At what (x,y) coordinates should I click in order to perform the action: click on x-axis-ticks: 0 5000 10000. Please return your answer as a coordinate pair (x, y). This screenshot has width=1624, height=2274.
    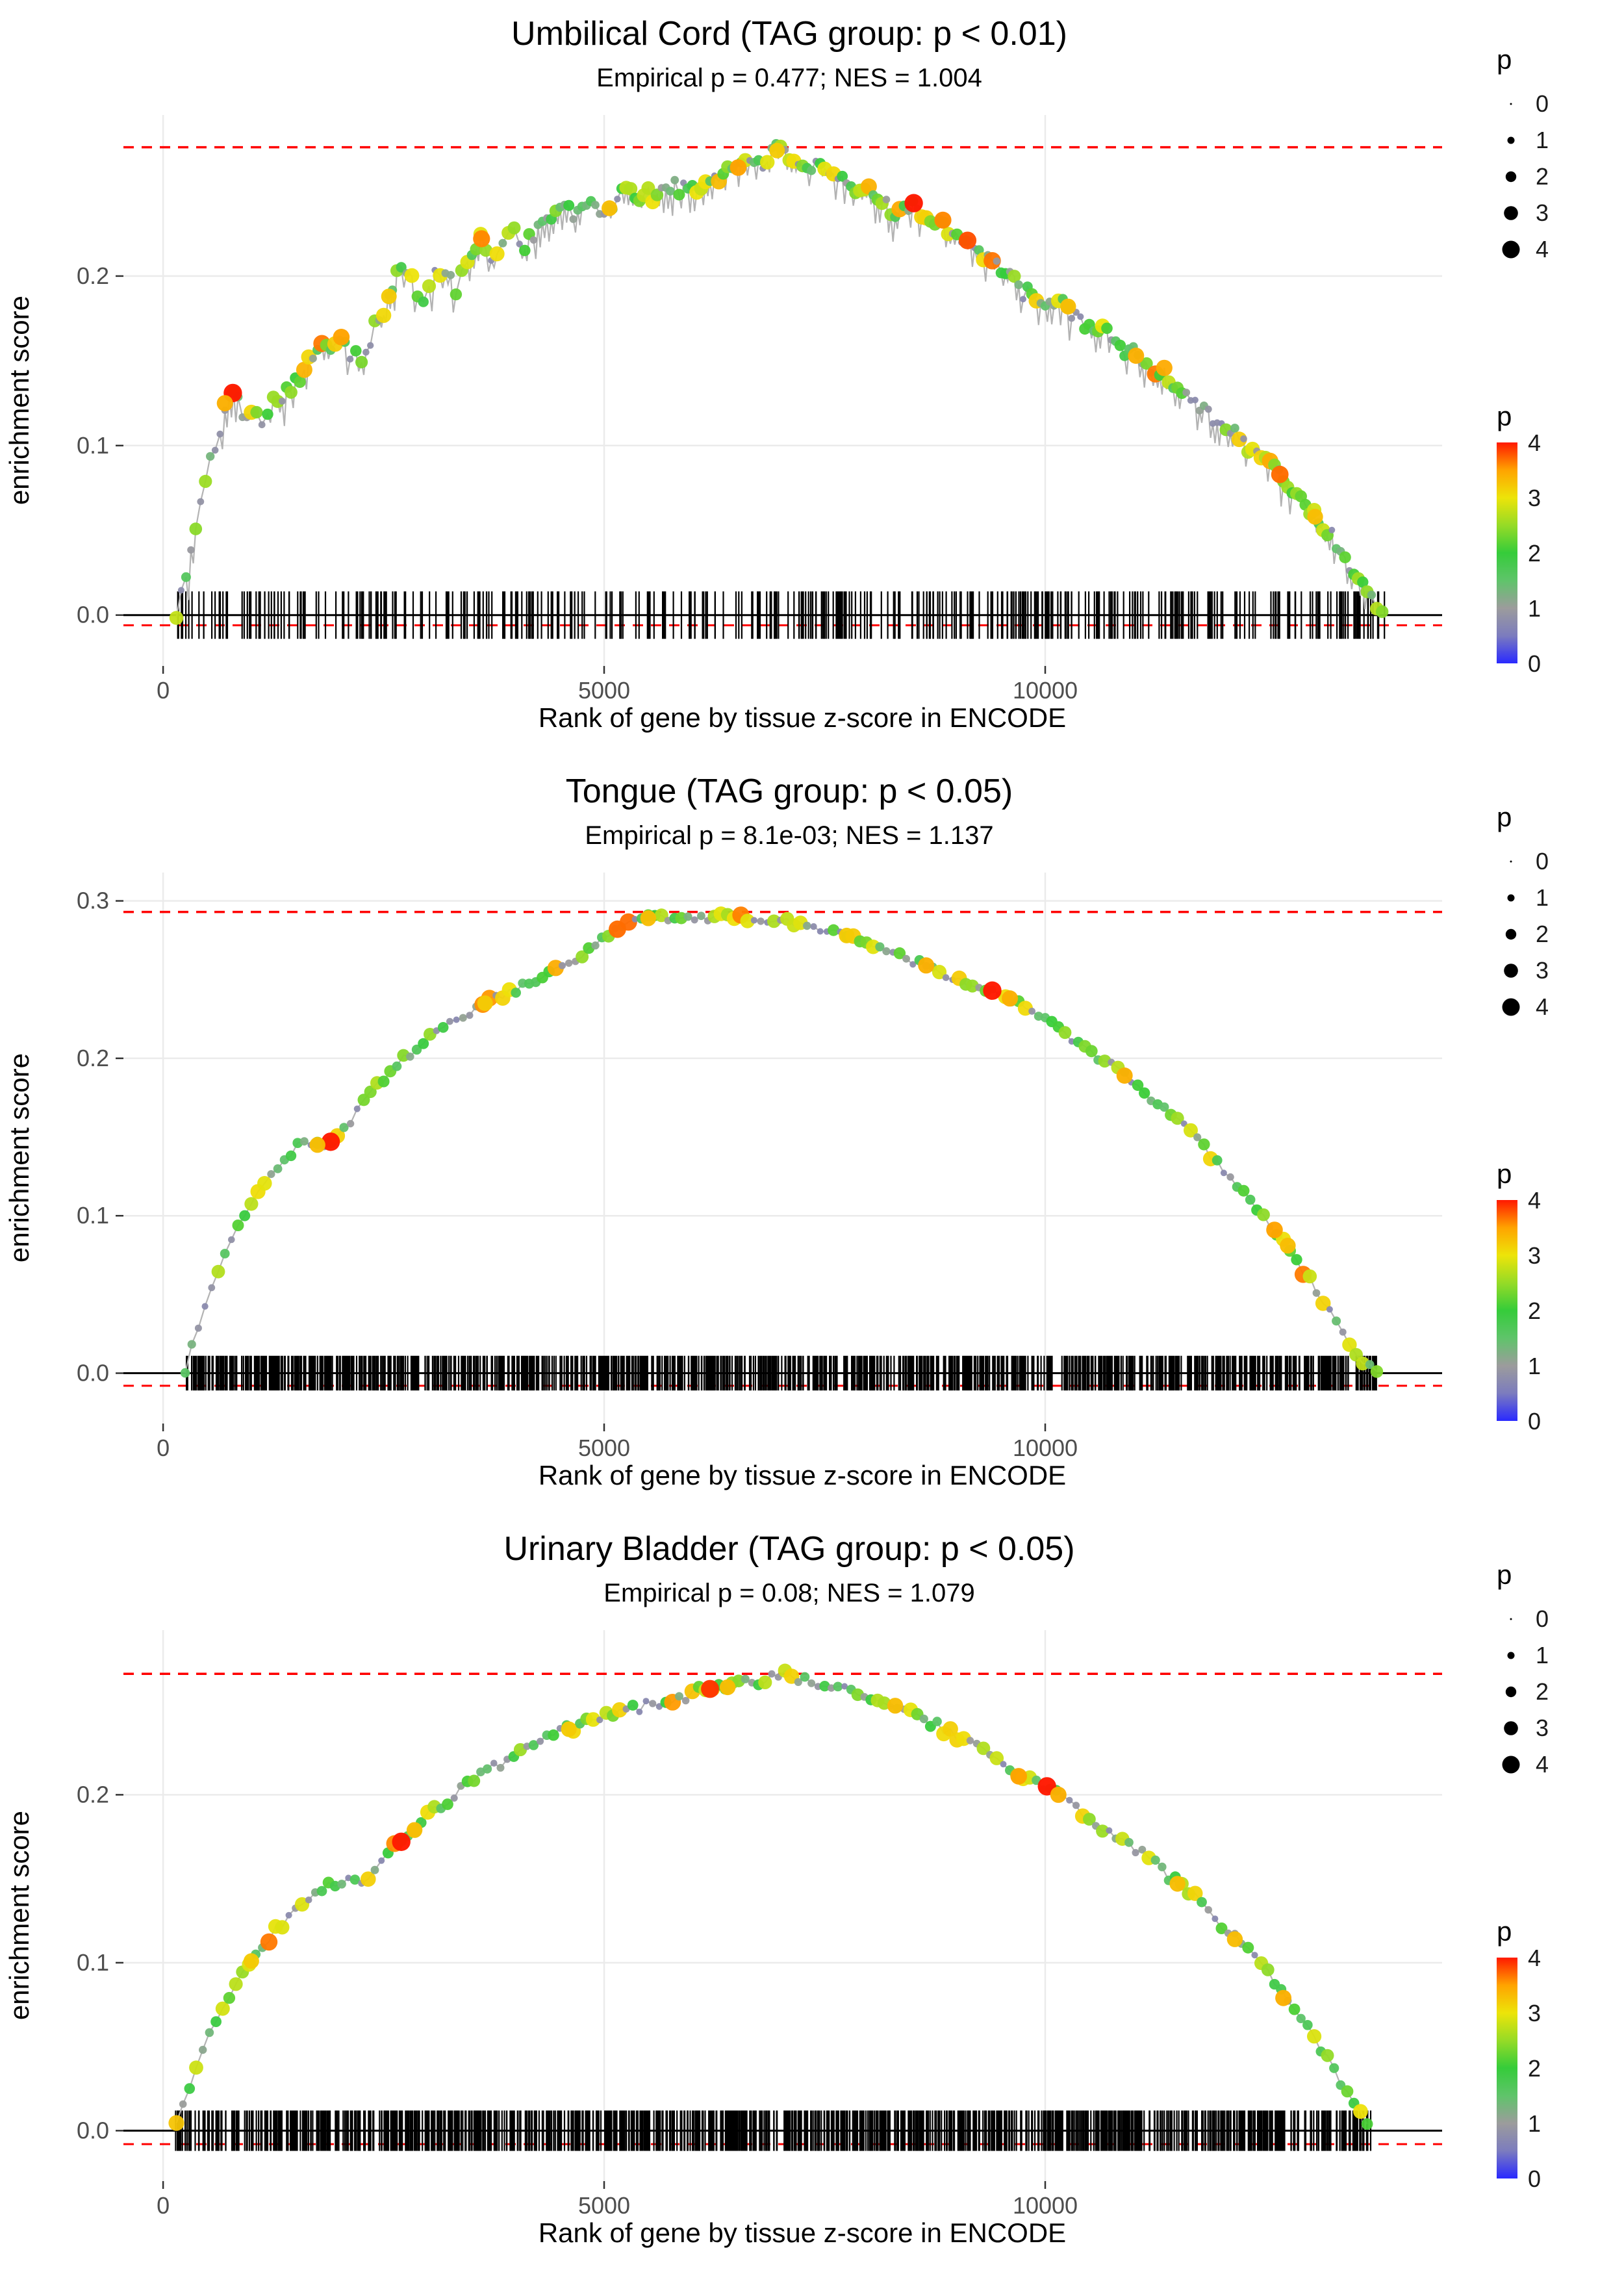
    Looking at the image, I should click on (617, 2199).